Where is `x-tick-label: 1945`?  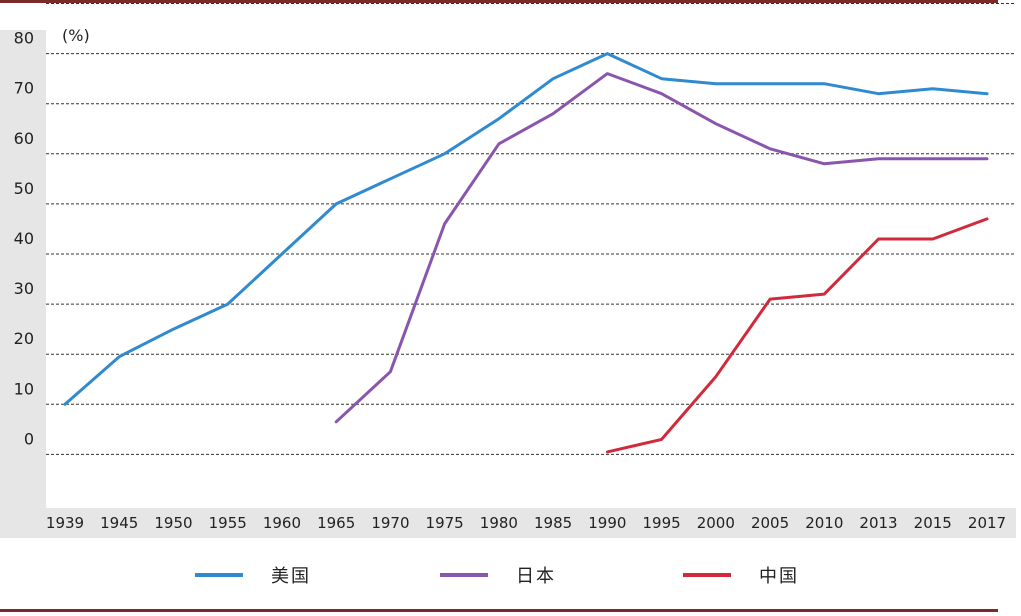
x-tick-label: 1945 is located at coordinates (119, 523).